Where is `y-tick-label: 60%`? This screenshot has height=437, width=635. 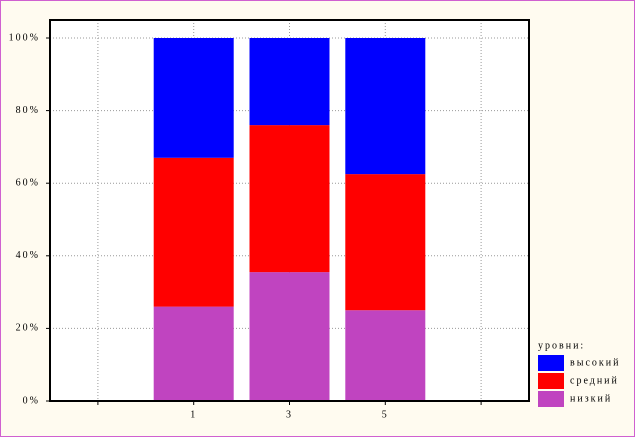 y-tick-label: 60% is located at coordinates (28, 182).